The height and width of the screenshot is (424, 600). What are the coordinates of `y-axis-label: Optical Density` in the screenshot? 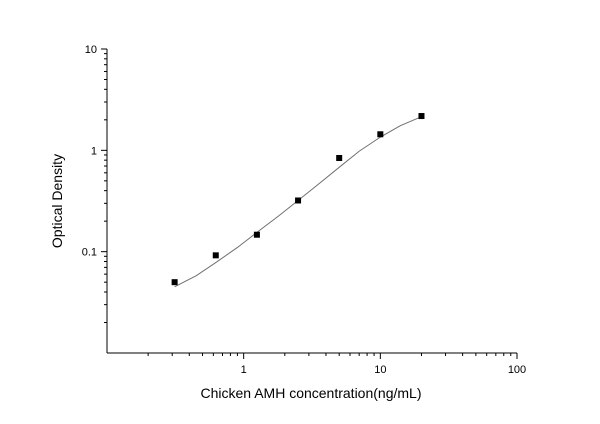 It's located at (57, 201).